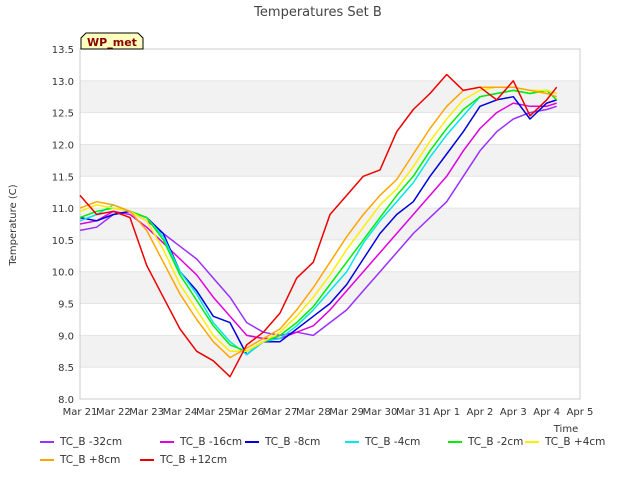 The height and width of the screenshot is (480, 640). What do you see at coordinates (313, 412) in the screenshot?
I see `x-tick-label: Mar 28` at bounding box center [313, 412].